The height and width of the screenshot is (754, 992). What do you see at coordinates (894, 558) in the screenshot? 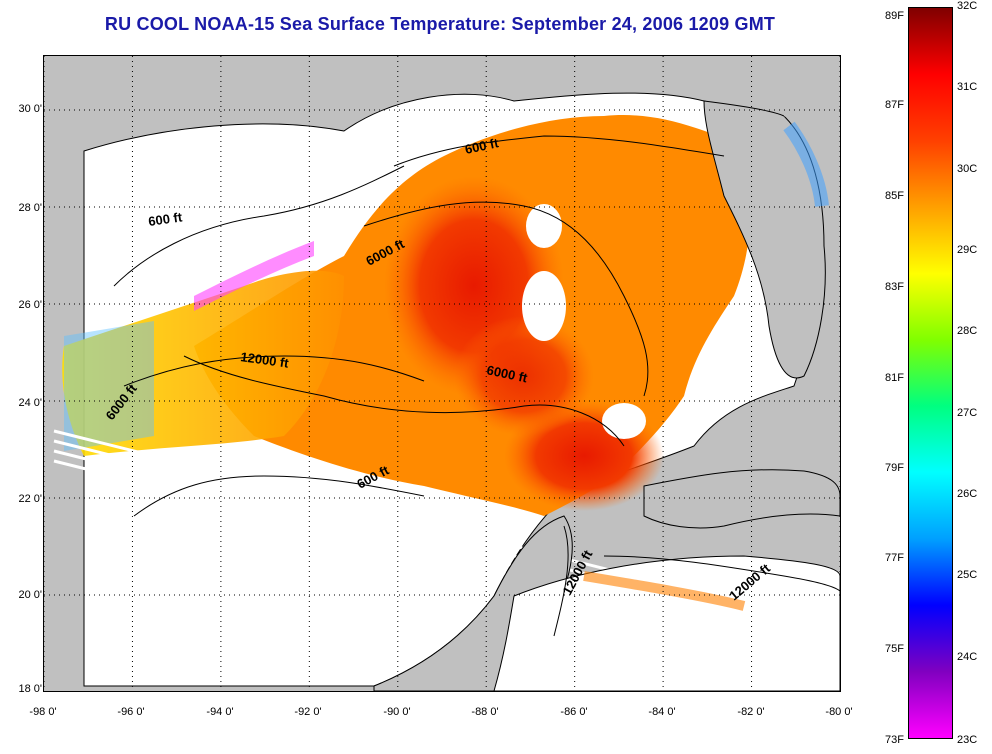
I see `colorbar-label-f: 77F` at bounding box center [894, 558].